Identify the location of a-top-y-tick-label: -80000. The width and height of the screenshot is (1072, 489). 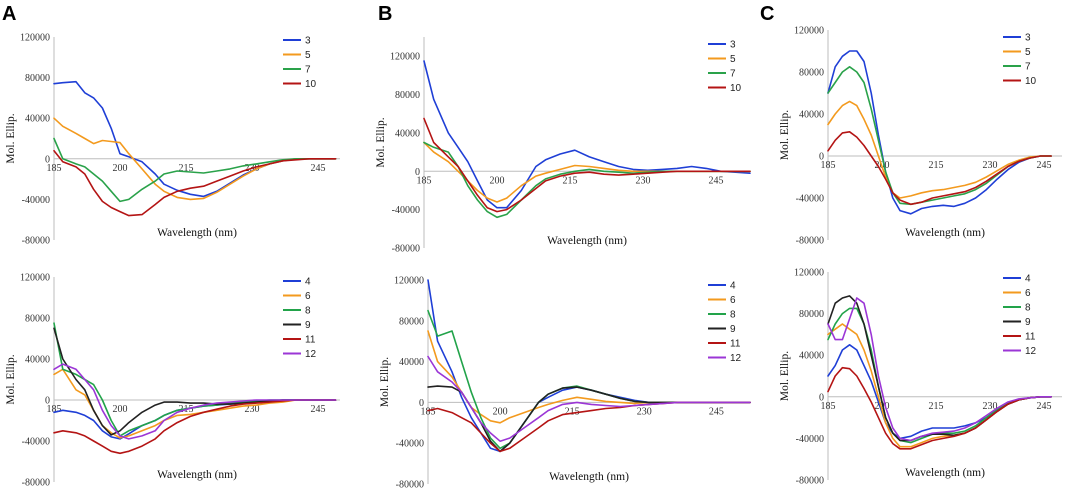
(36, 241).